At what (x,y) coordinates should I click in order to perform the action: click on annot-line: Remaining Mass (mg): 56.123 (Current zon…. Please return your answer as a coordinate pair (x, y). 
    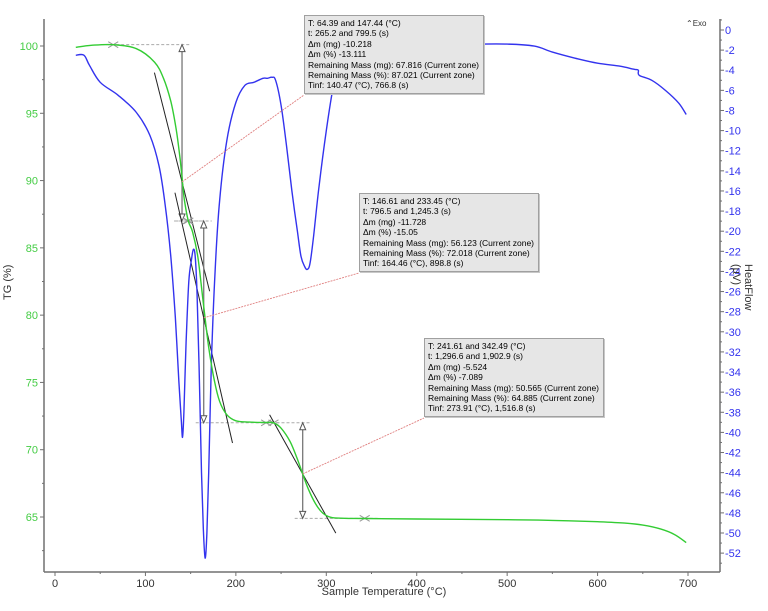
    Looking at the image, I should click on (449, 242).